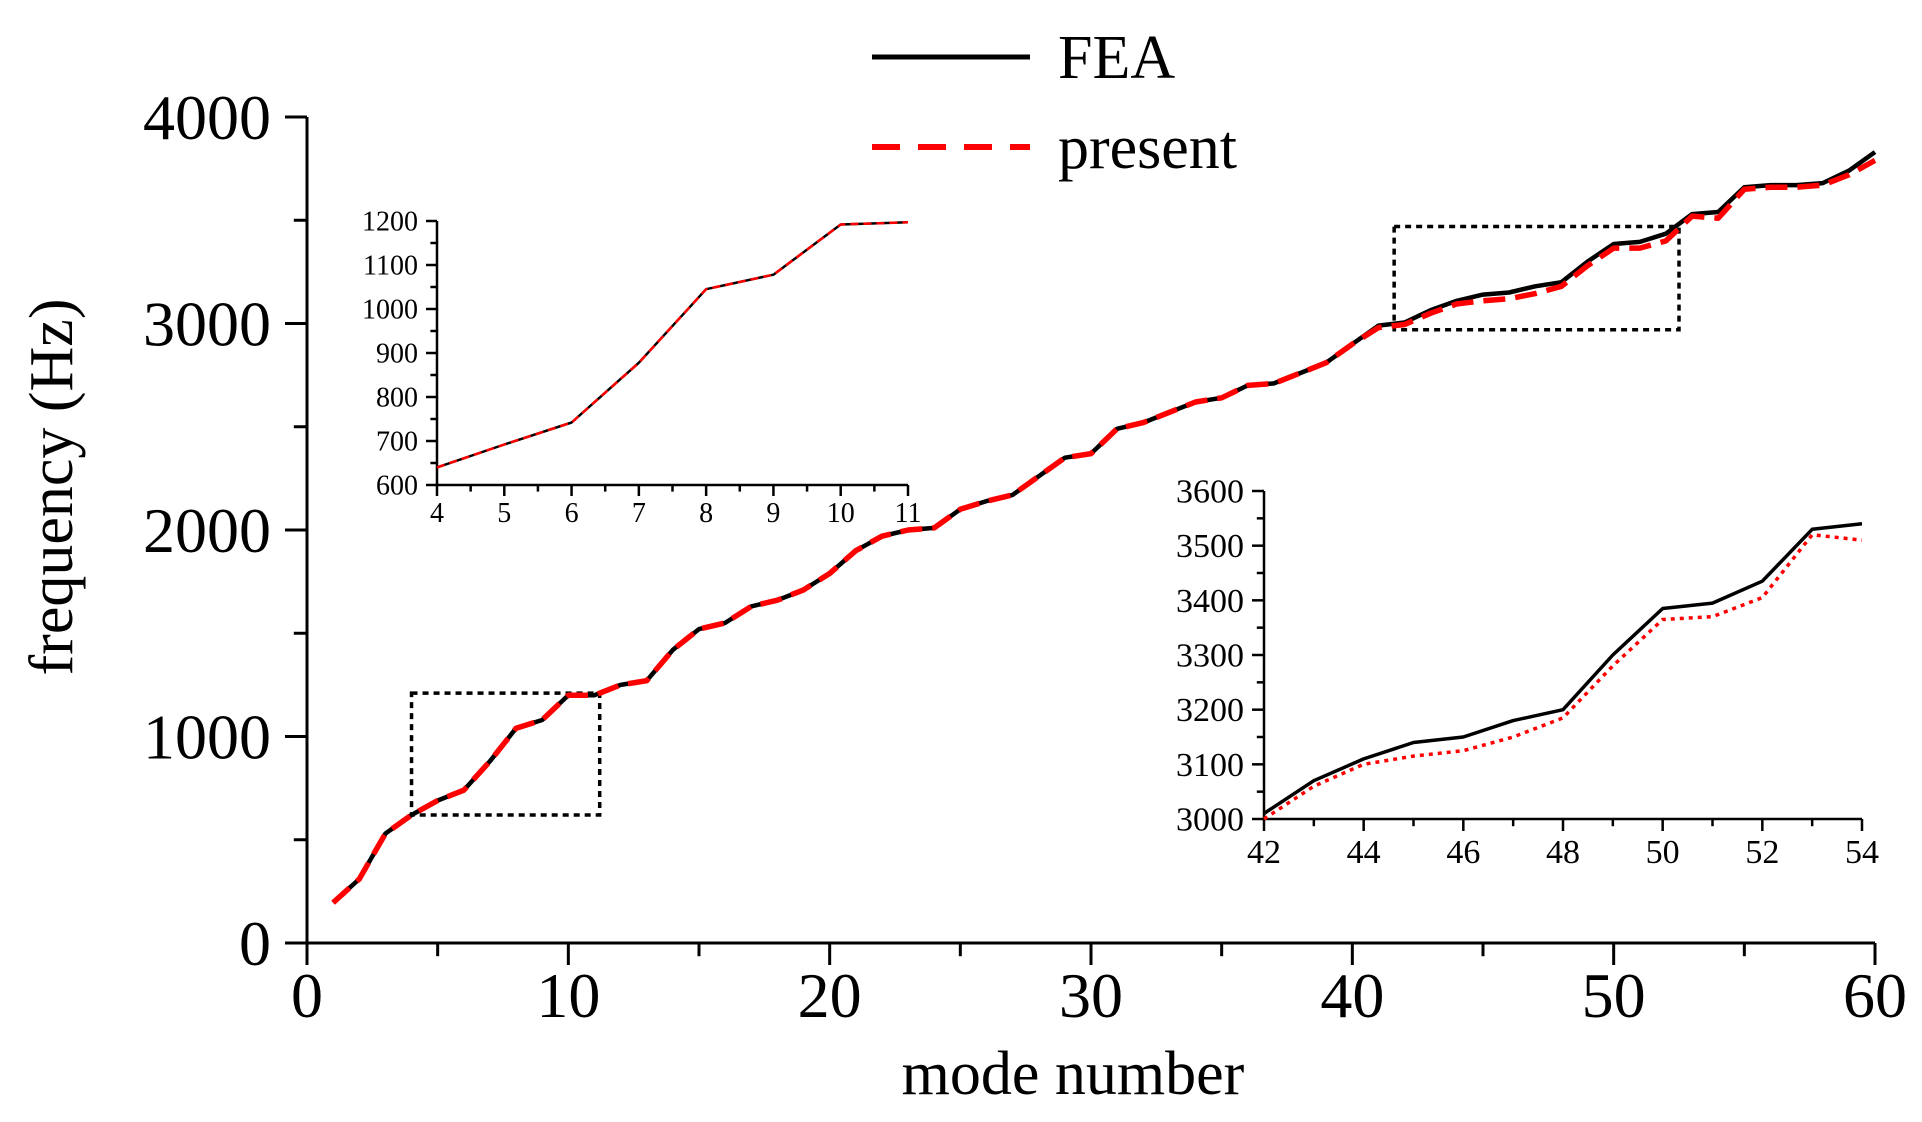  Describe the element at coordinates (1875, 995) in the screenshot. I see `main-x-tick-label: 60` at that location.